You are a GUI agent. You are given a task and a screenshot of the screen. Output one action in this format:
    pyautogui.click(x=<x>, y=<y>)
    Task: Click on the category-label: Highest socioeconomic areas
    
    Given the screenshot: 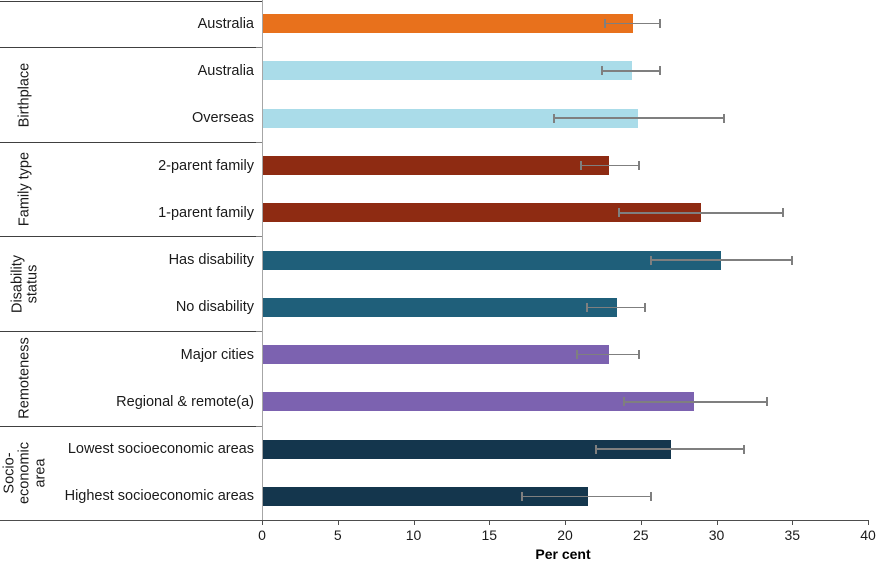 What is the action you would take?
    pyautogui.click(x=159, y=496)
    